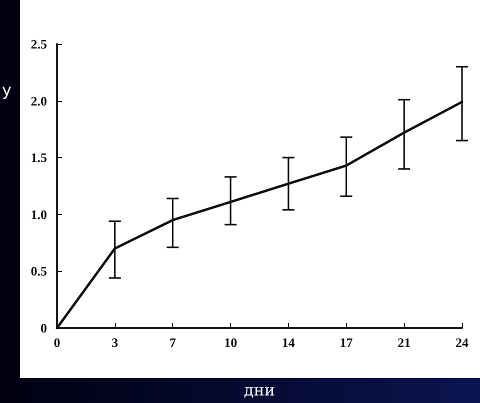 This screenshot has width=480, height=403. What do you see at coordinates (39, 271) in the screenshot?
I see `y-tick-label: 0.5` at bounding box center [39, 271].